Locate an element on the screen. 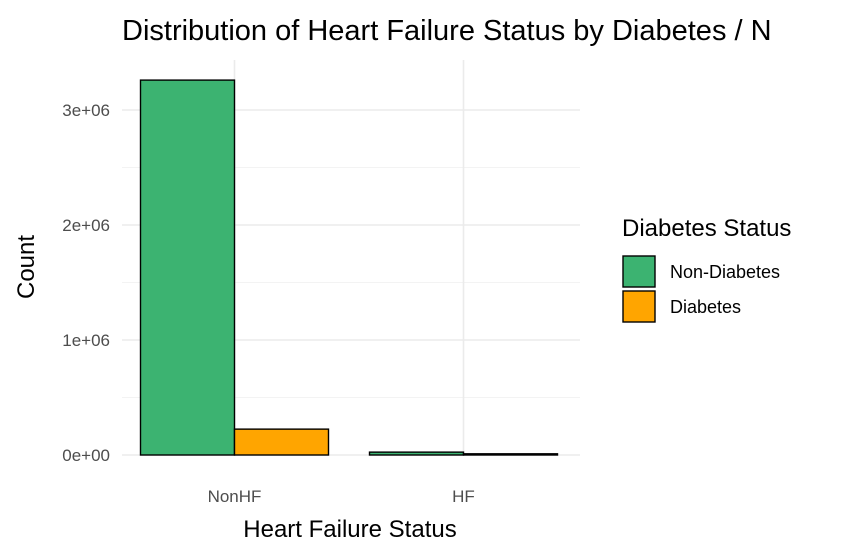 This screenshot has height=556, width=847. x-tick-labels: NonHF HF is located at coordinates (341, 496).